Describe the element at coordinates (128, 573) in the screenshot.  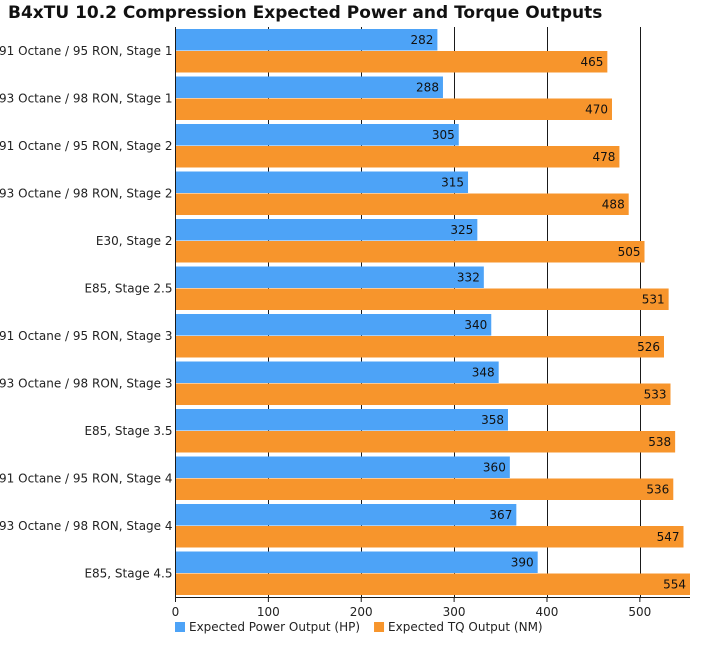
I see `category-label: E85, Stage 4.5` at that location.